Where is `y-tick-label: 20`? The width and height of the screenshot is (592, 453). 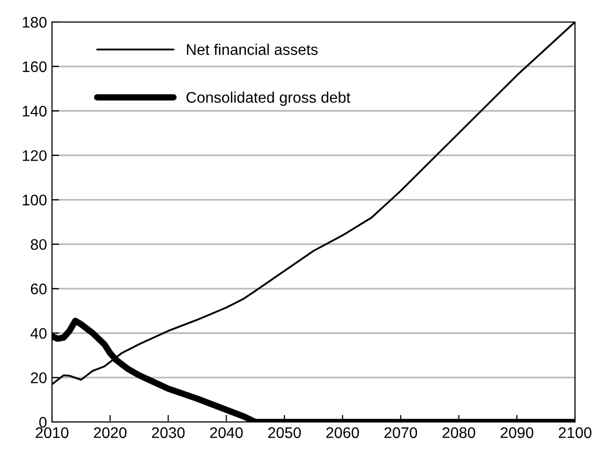 y-tick-label: 20 is located at coordinates (38, 378).